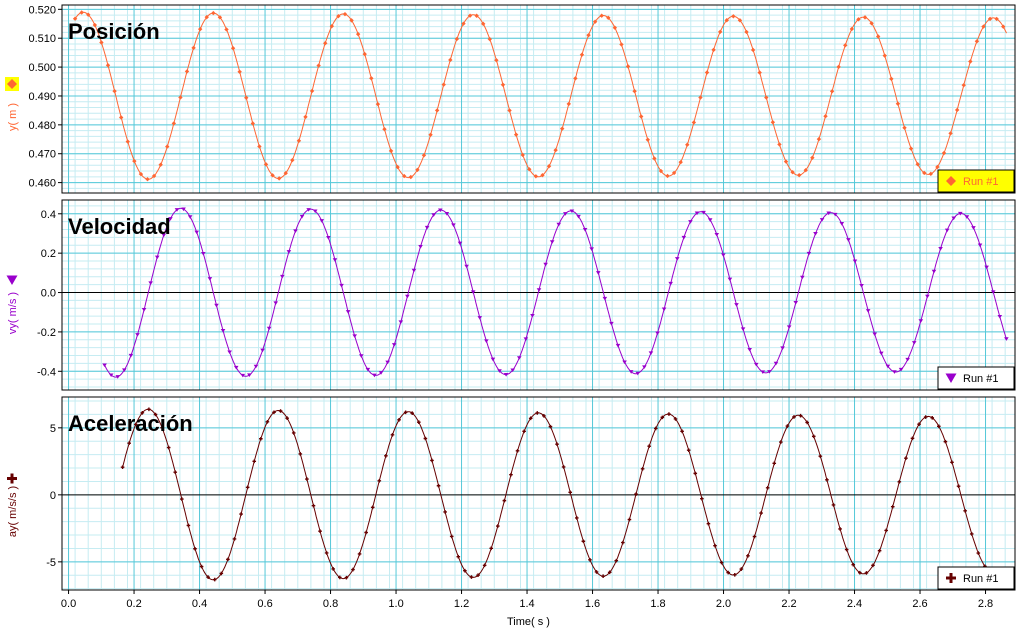  Describe the element at coordinates (48, 294) in the screenshot. I see `y-tick-label: 0.0` at that location.